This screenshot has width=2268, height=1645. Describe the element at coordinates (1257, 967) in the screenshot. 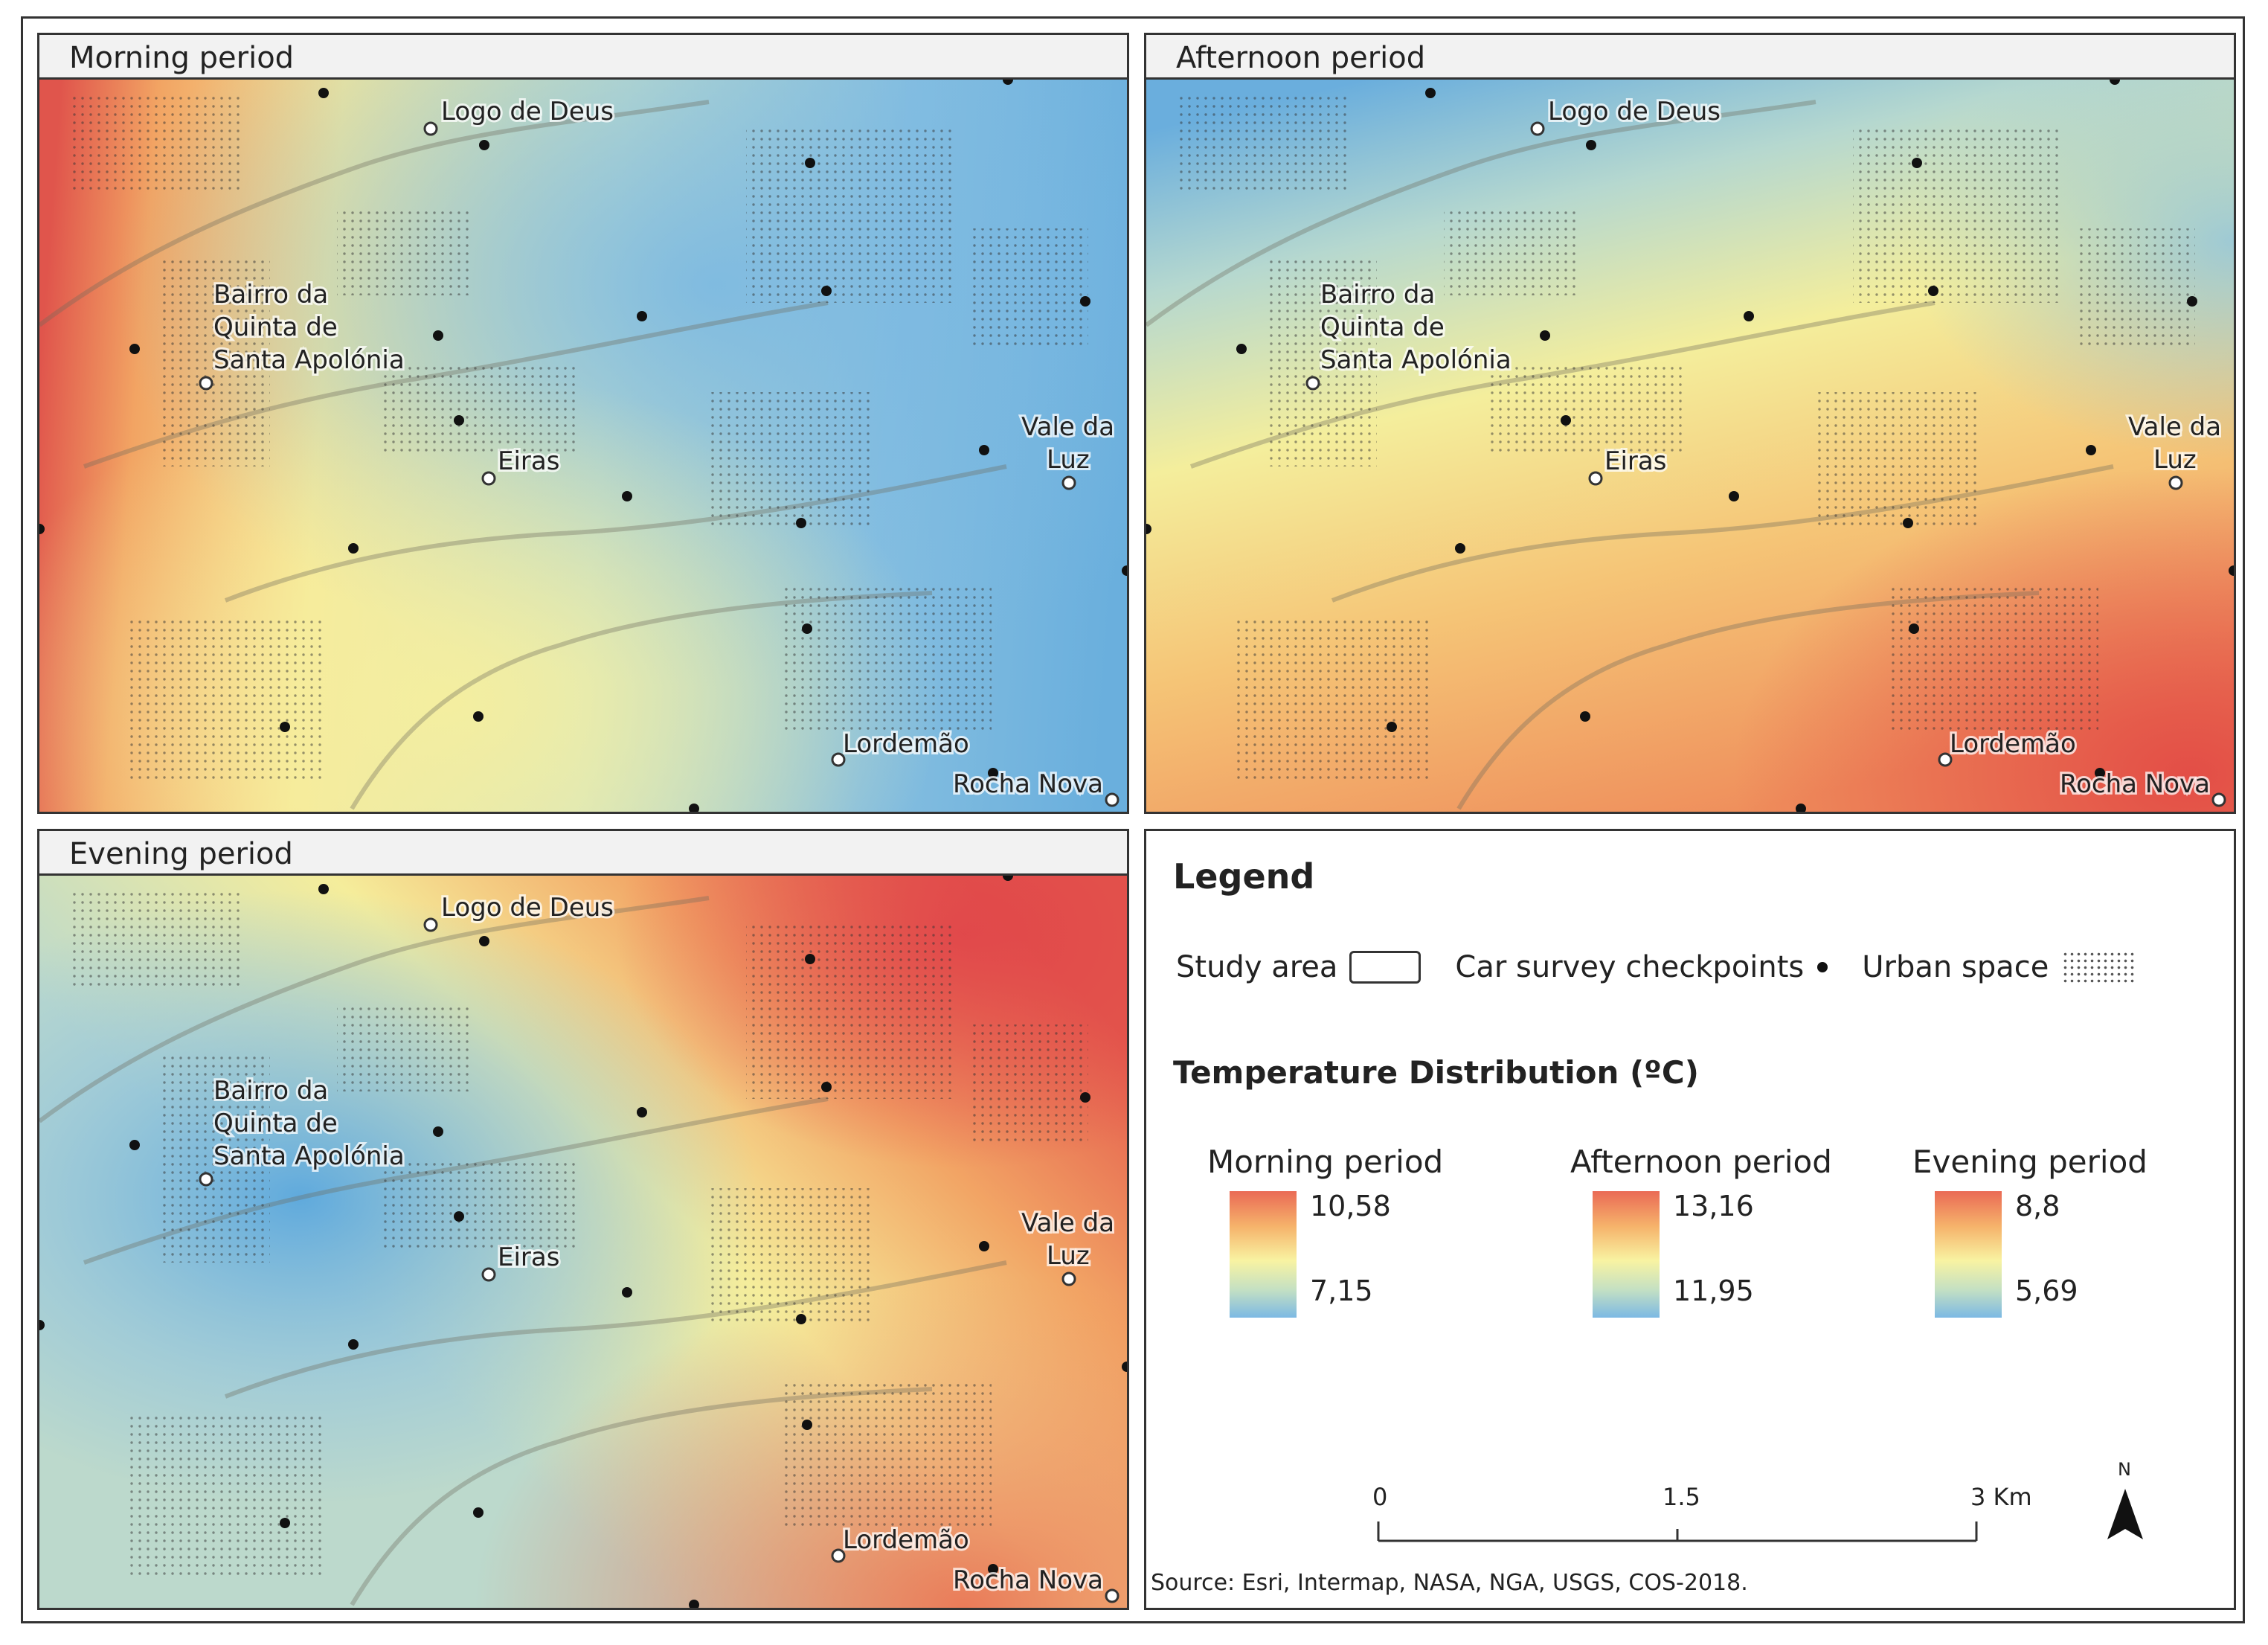

I see `study-area-label: Study area` at that location.